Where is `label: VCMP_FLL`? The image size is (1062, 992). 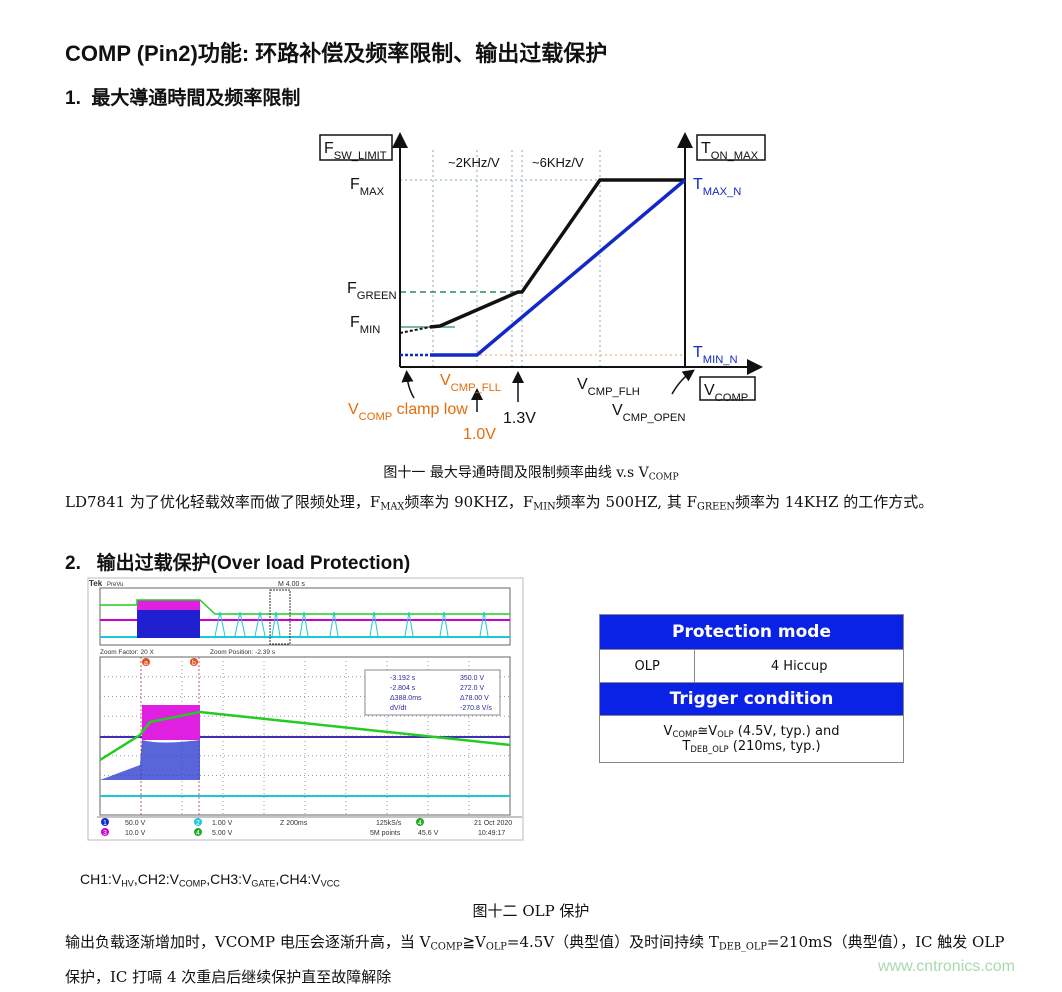
label: VCMP_FLL is located at coordinates (470, 383).